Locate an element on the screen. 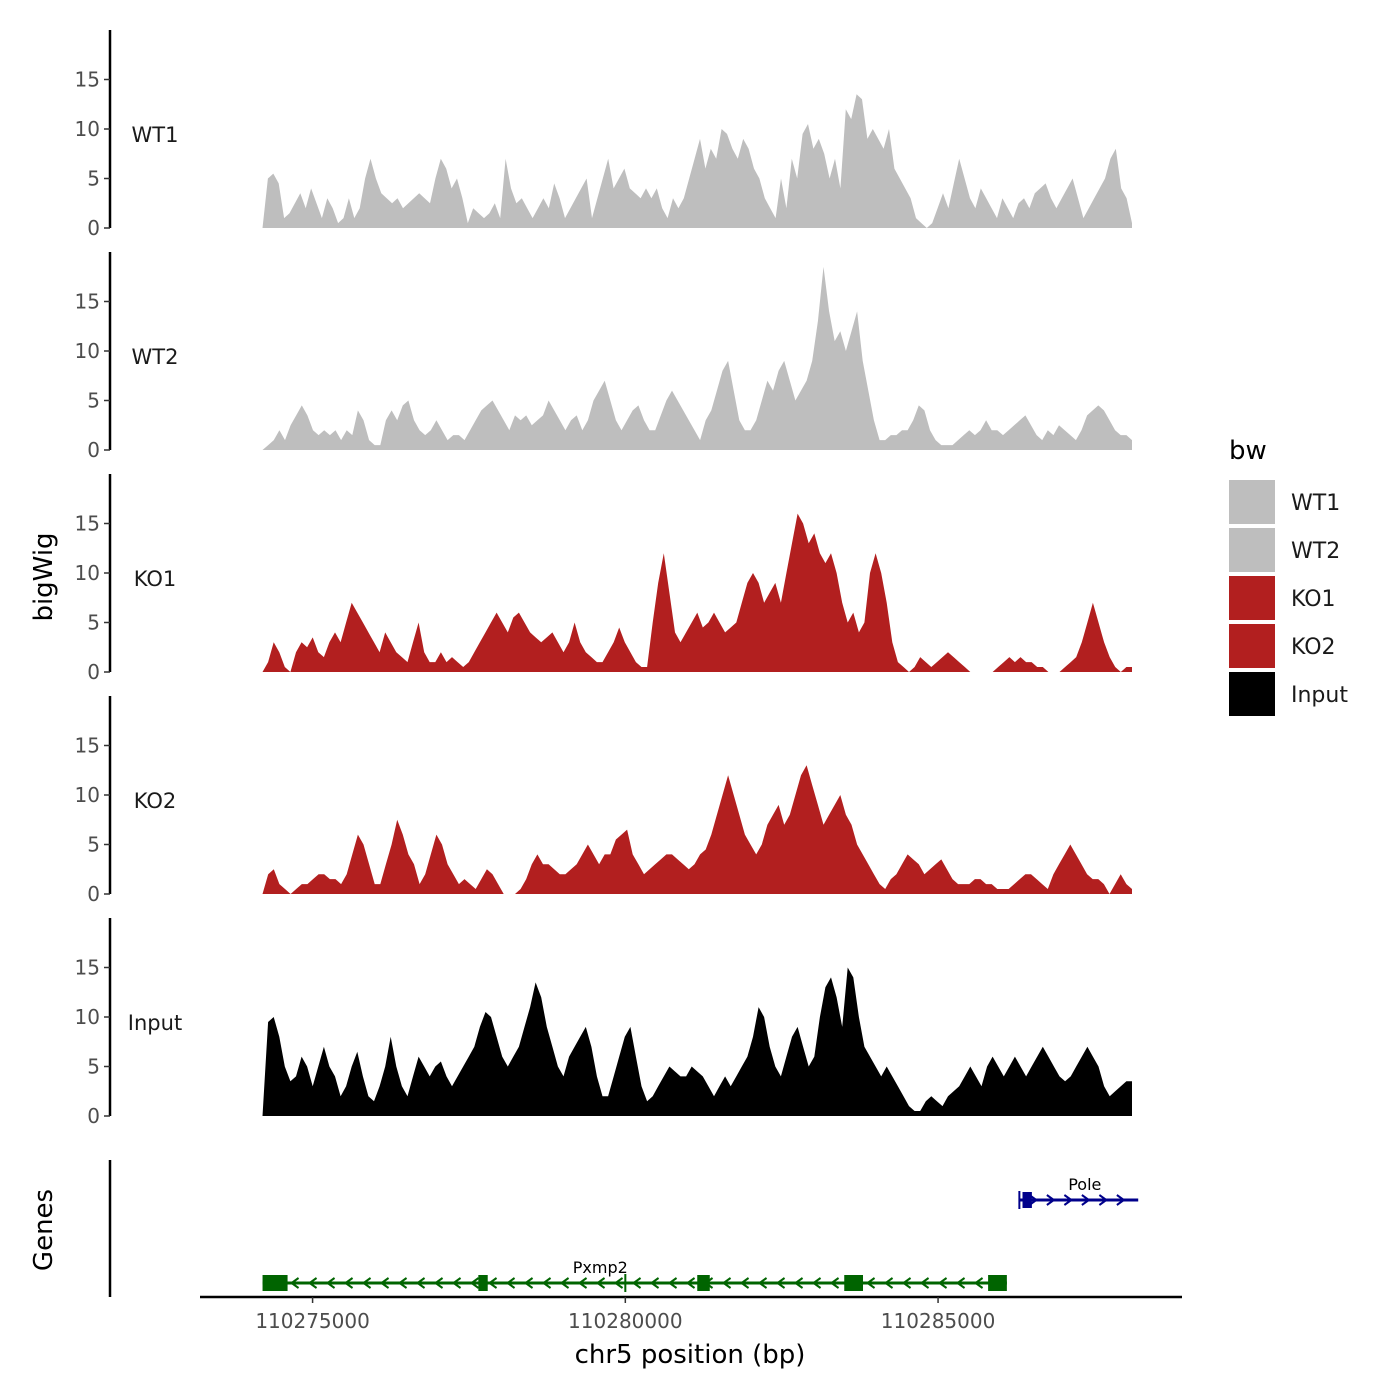  track-ko2: 0 5 10 15 KO2 is located at coordinates (603, 801).